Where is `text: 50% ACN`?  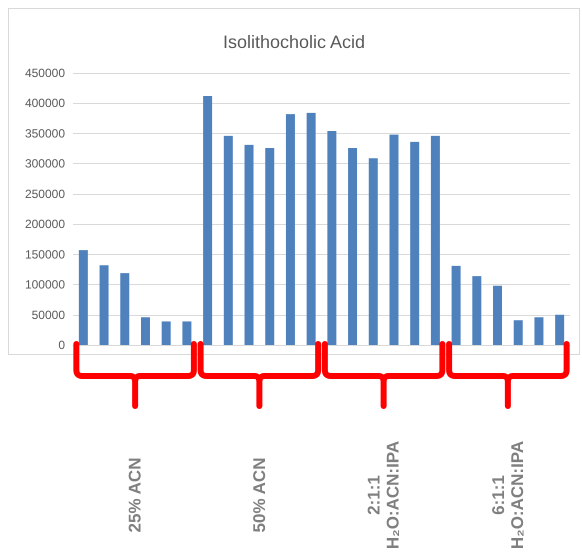 text: 50% ACN is located at coordinates (259, 495).